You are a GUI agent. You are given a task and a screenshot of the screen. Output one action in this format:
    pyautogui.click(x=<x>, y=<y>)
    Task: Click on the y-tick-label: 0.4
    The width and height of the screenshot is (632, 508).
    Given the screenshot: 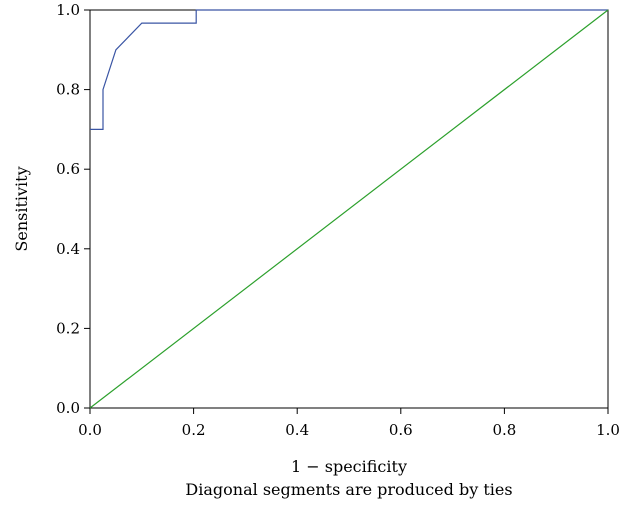 What is the action you would take?
    pyautogui.click(x=68, y=249)
    